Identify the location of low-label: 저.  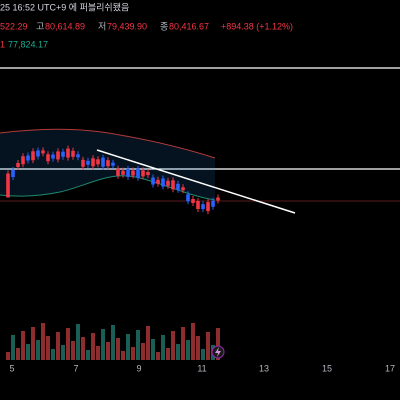
(102, 26).